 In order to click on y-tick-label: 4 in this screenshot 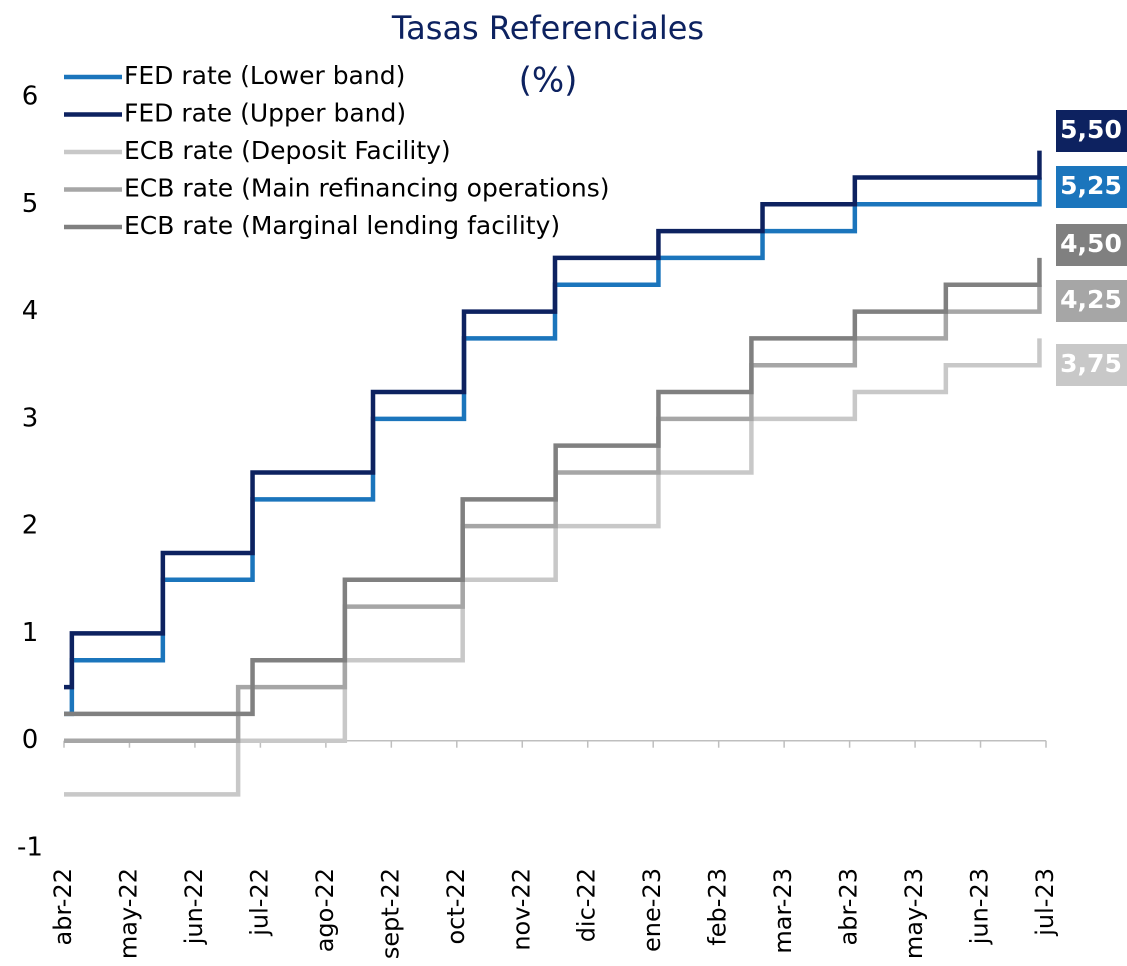, I will do `click(30, 311)`.